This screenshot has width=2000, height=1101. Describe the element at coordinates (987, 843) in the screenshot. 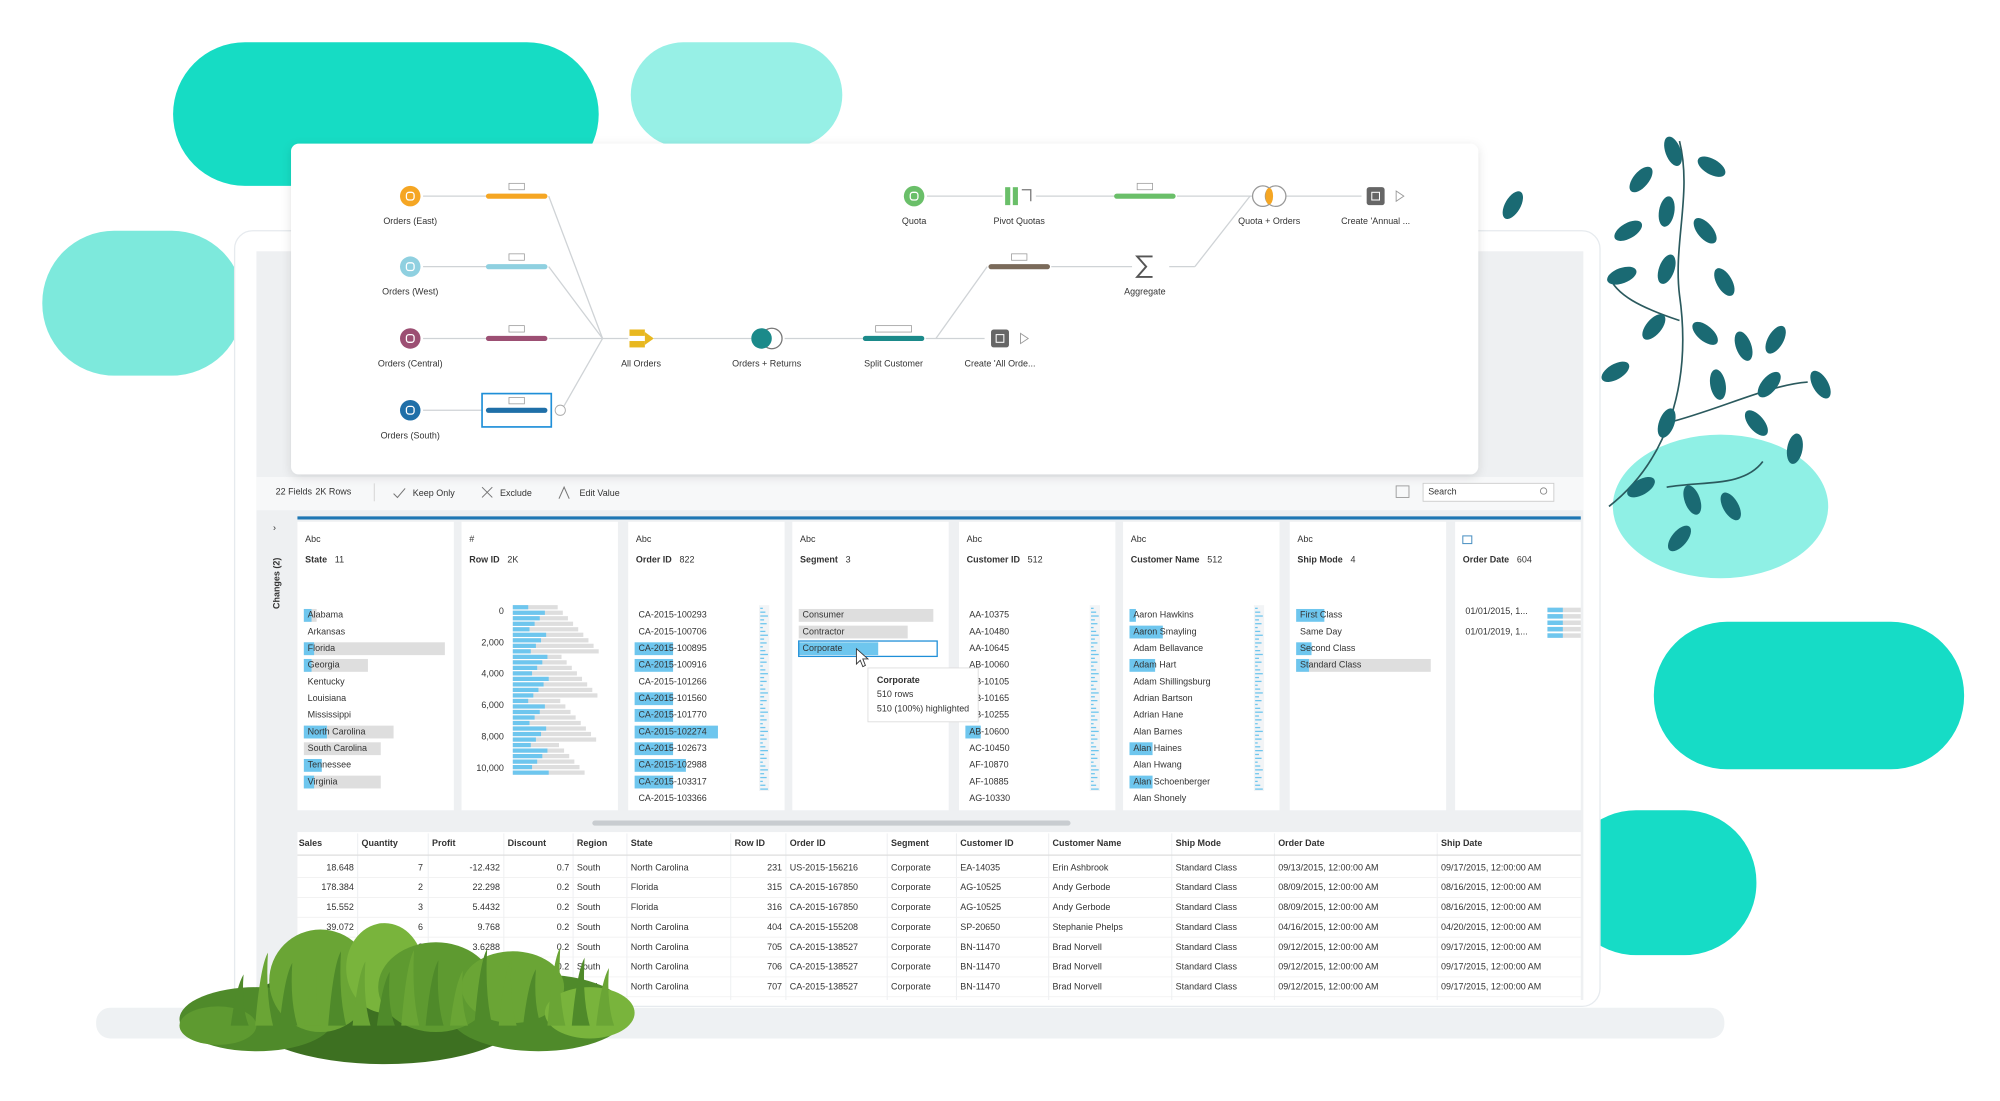

I see `column-header: Customer ID` at that location.